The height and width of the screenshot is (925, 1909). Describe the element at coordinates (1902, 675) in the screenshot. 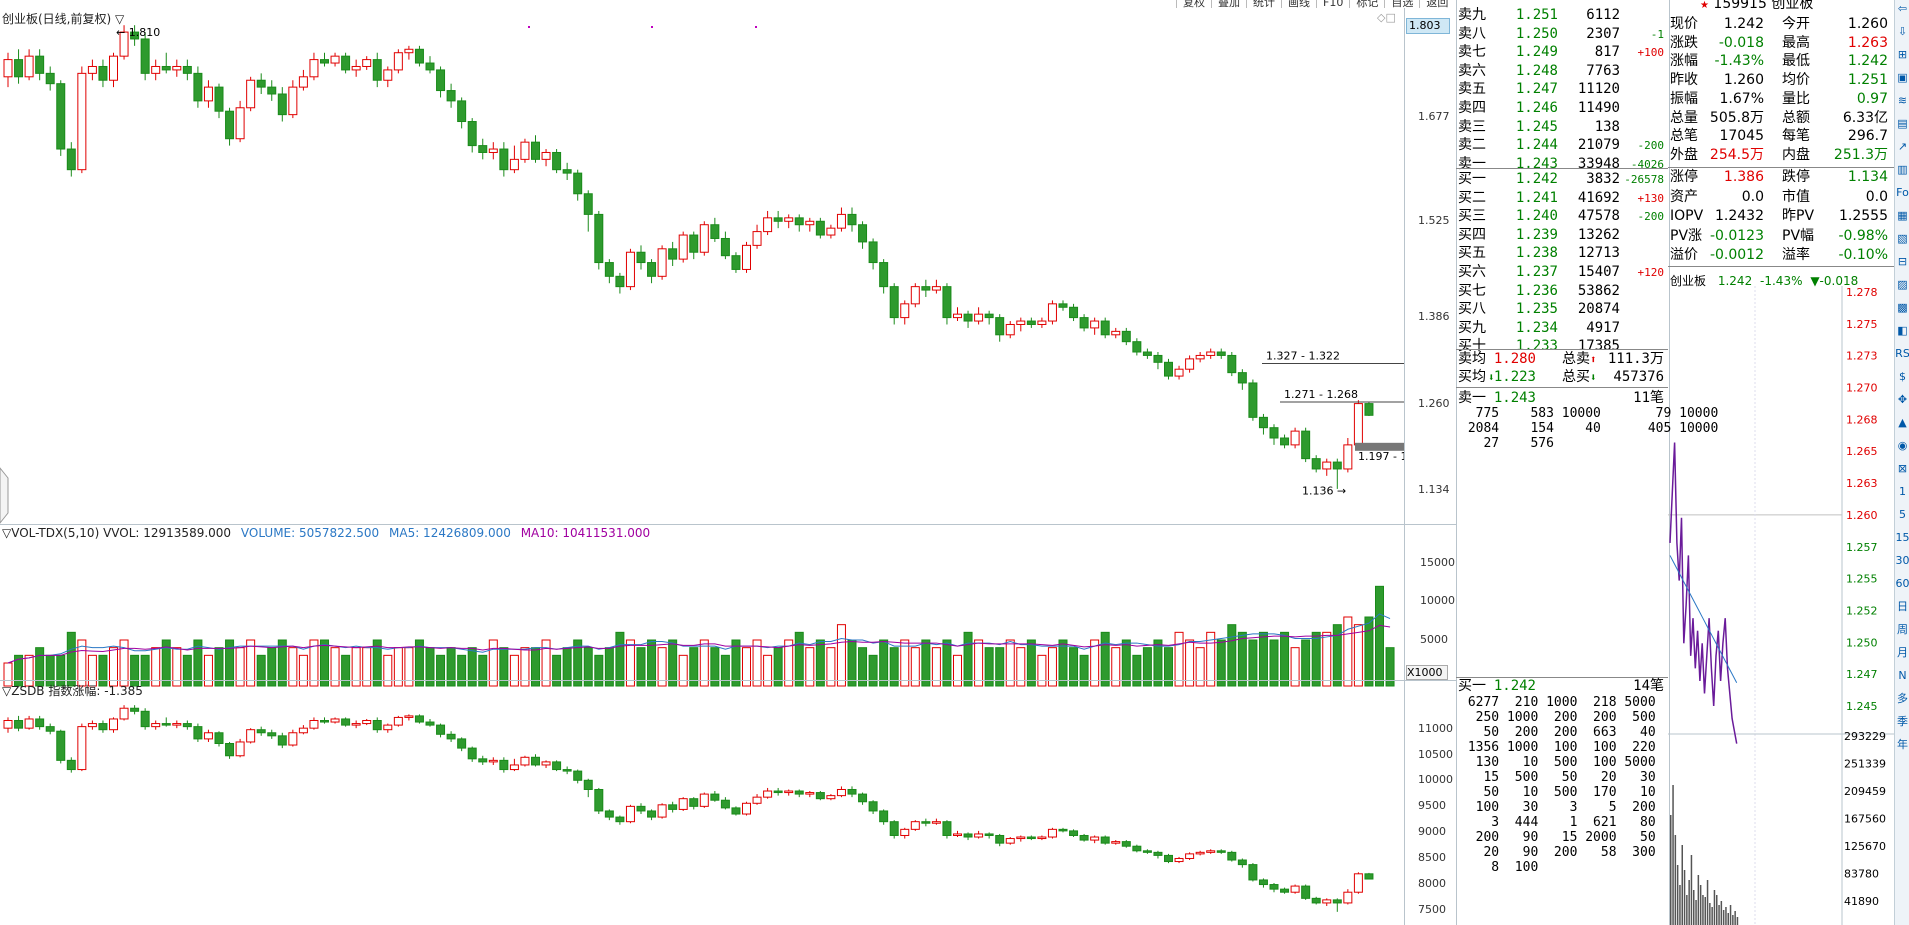

I see `side-tool-icon: N` at that location.